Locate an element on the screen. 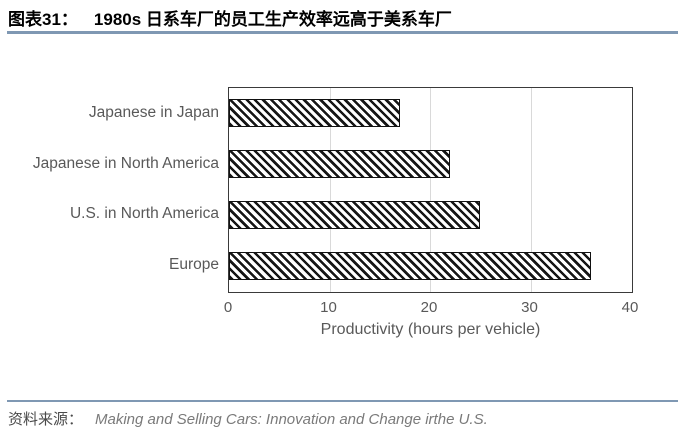 The image size is (700, 438). x-tick-label: 40 is located at coordinates (630, 307).